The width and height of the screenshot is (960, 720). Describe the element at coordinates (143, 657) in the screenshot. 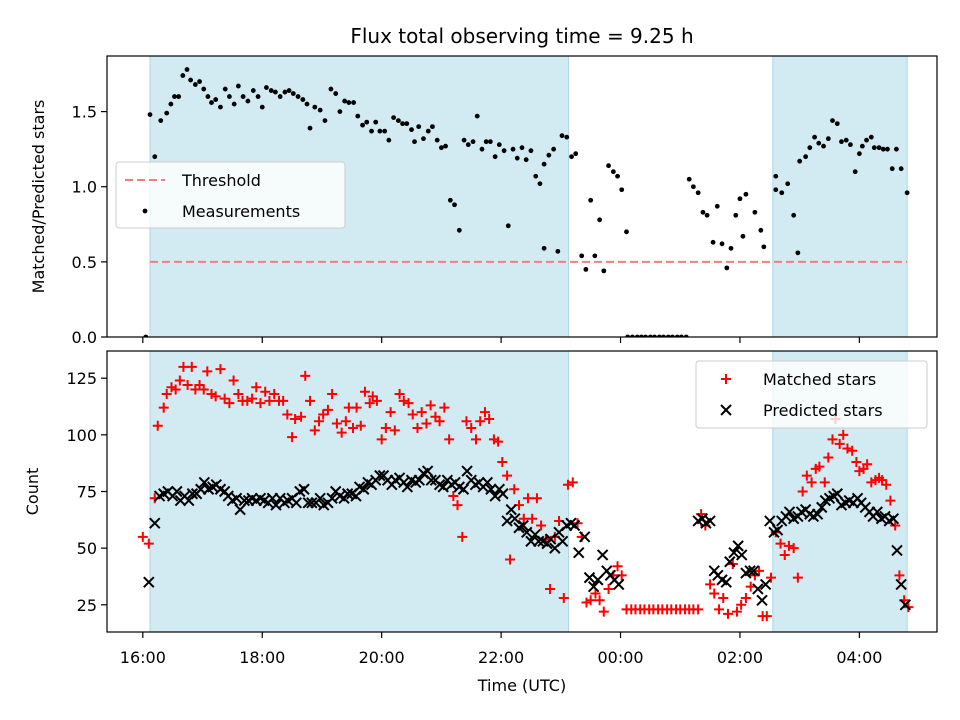

I see `x-tick-label: 16:00` at that location.